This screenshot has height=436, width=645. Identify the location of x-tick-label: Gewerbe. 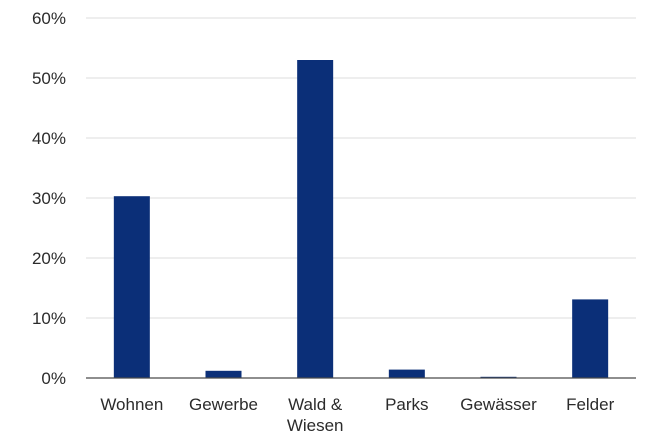
(223, 404).